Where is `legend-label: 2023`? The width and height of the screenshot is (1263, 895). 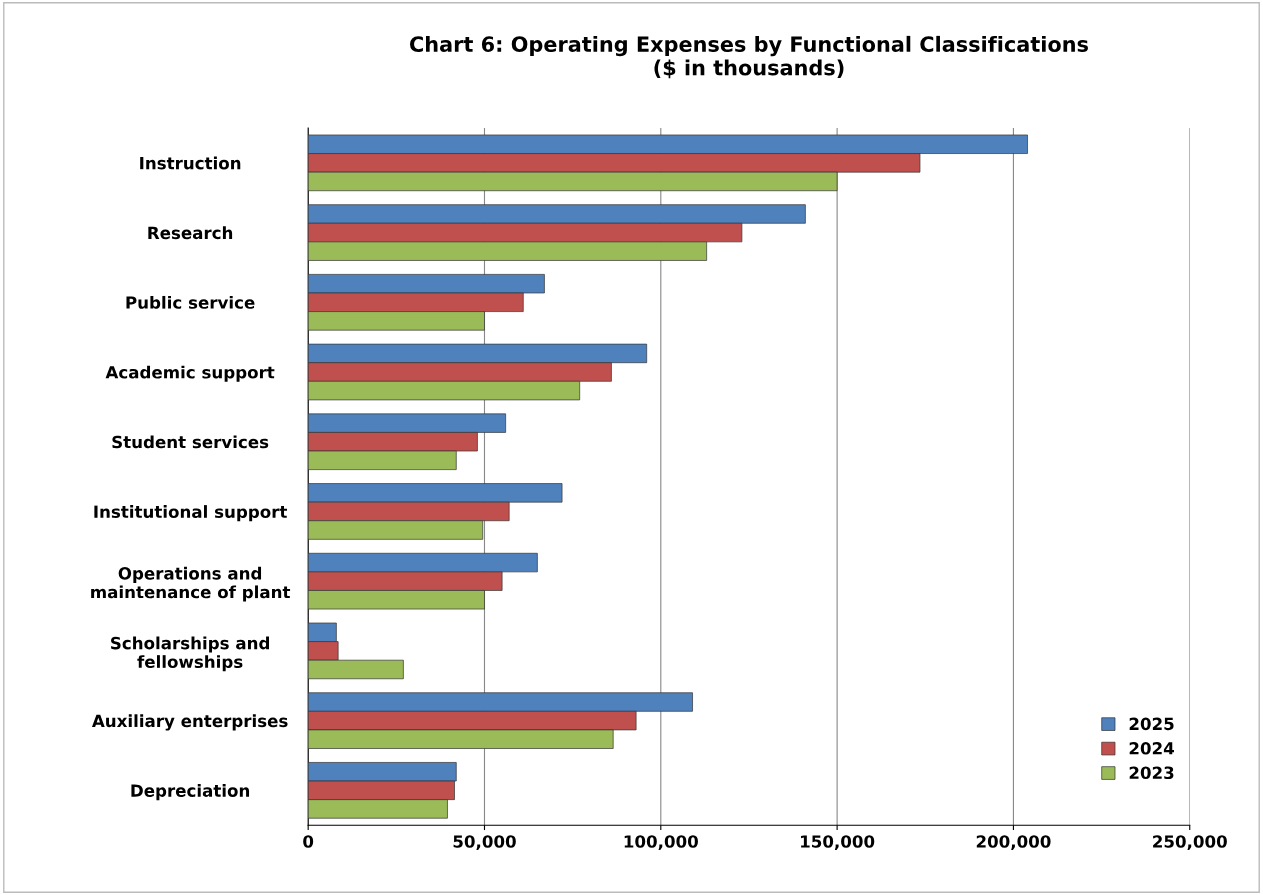
legend-label: 2023 is located at coordinates (1151, 773).